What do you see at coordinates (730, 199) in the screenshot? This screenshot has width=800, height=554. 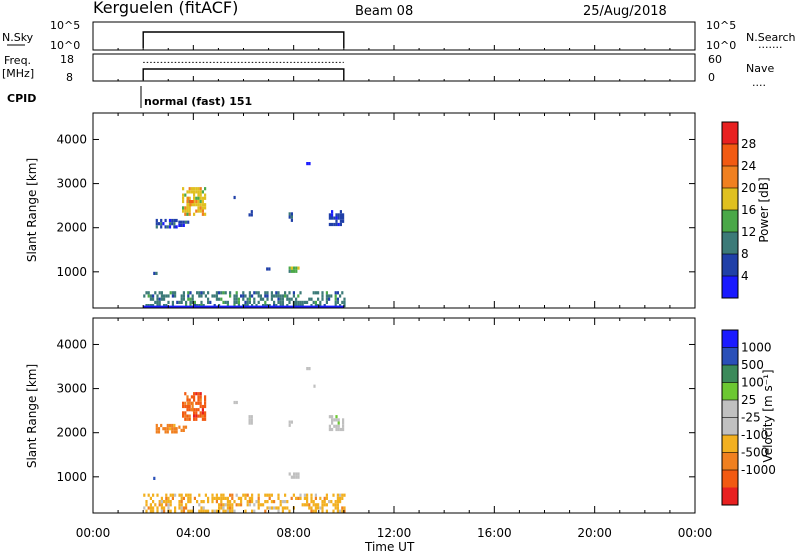 I see `power-colorbar-segment` at bounding box center [730, 199].